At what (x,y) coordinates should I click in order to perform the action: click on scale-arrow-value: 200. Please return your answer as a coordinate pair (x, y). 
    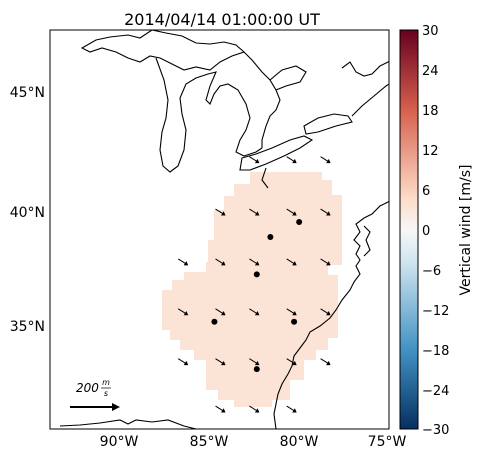
    Looking at the image, I should click on (87, 388).